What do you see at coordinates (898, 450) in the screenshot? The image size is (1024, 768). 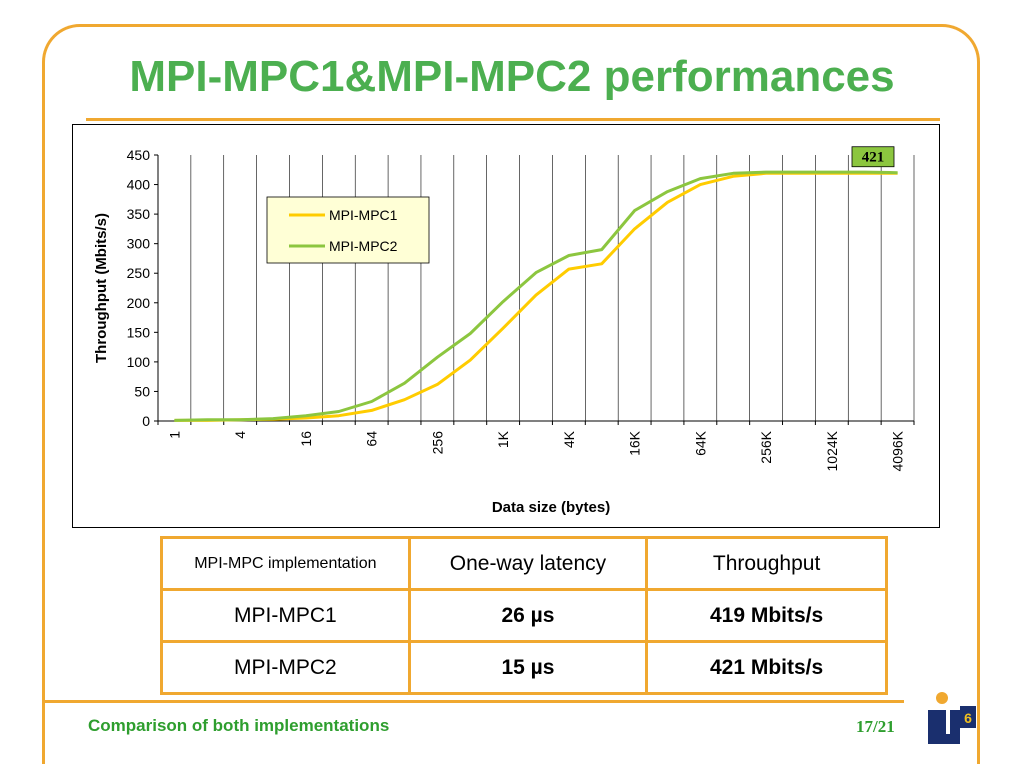 I see `x-tick-label: 4096K` at bounding box center [898, 450].